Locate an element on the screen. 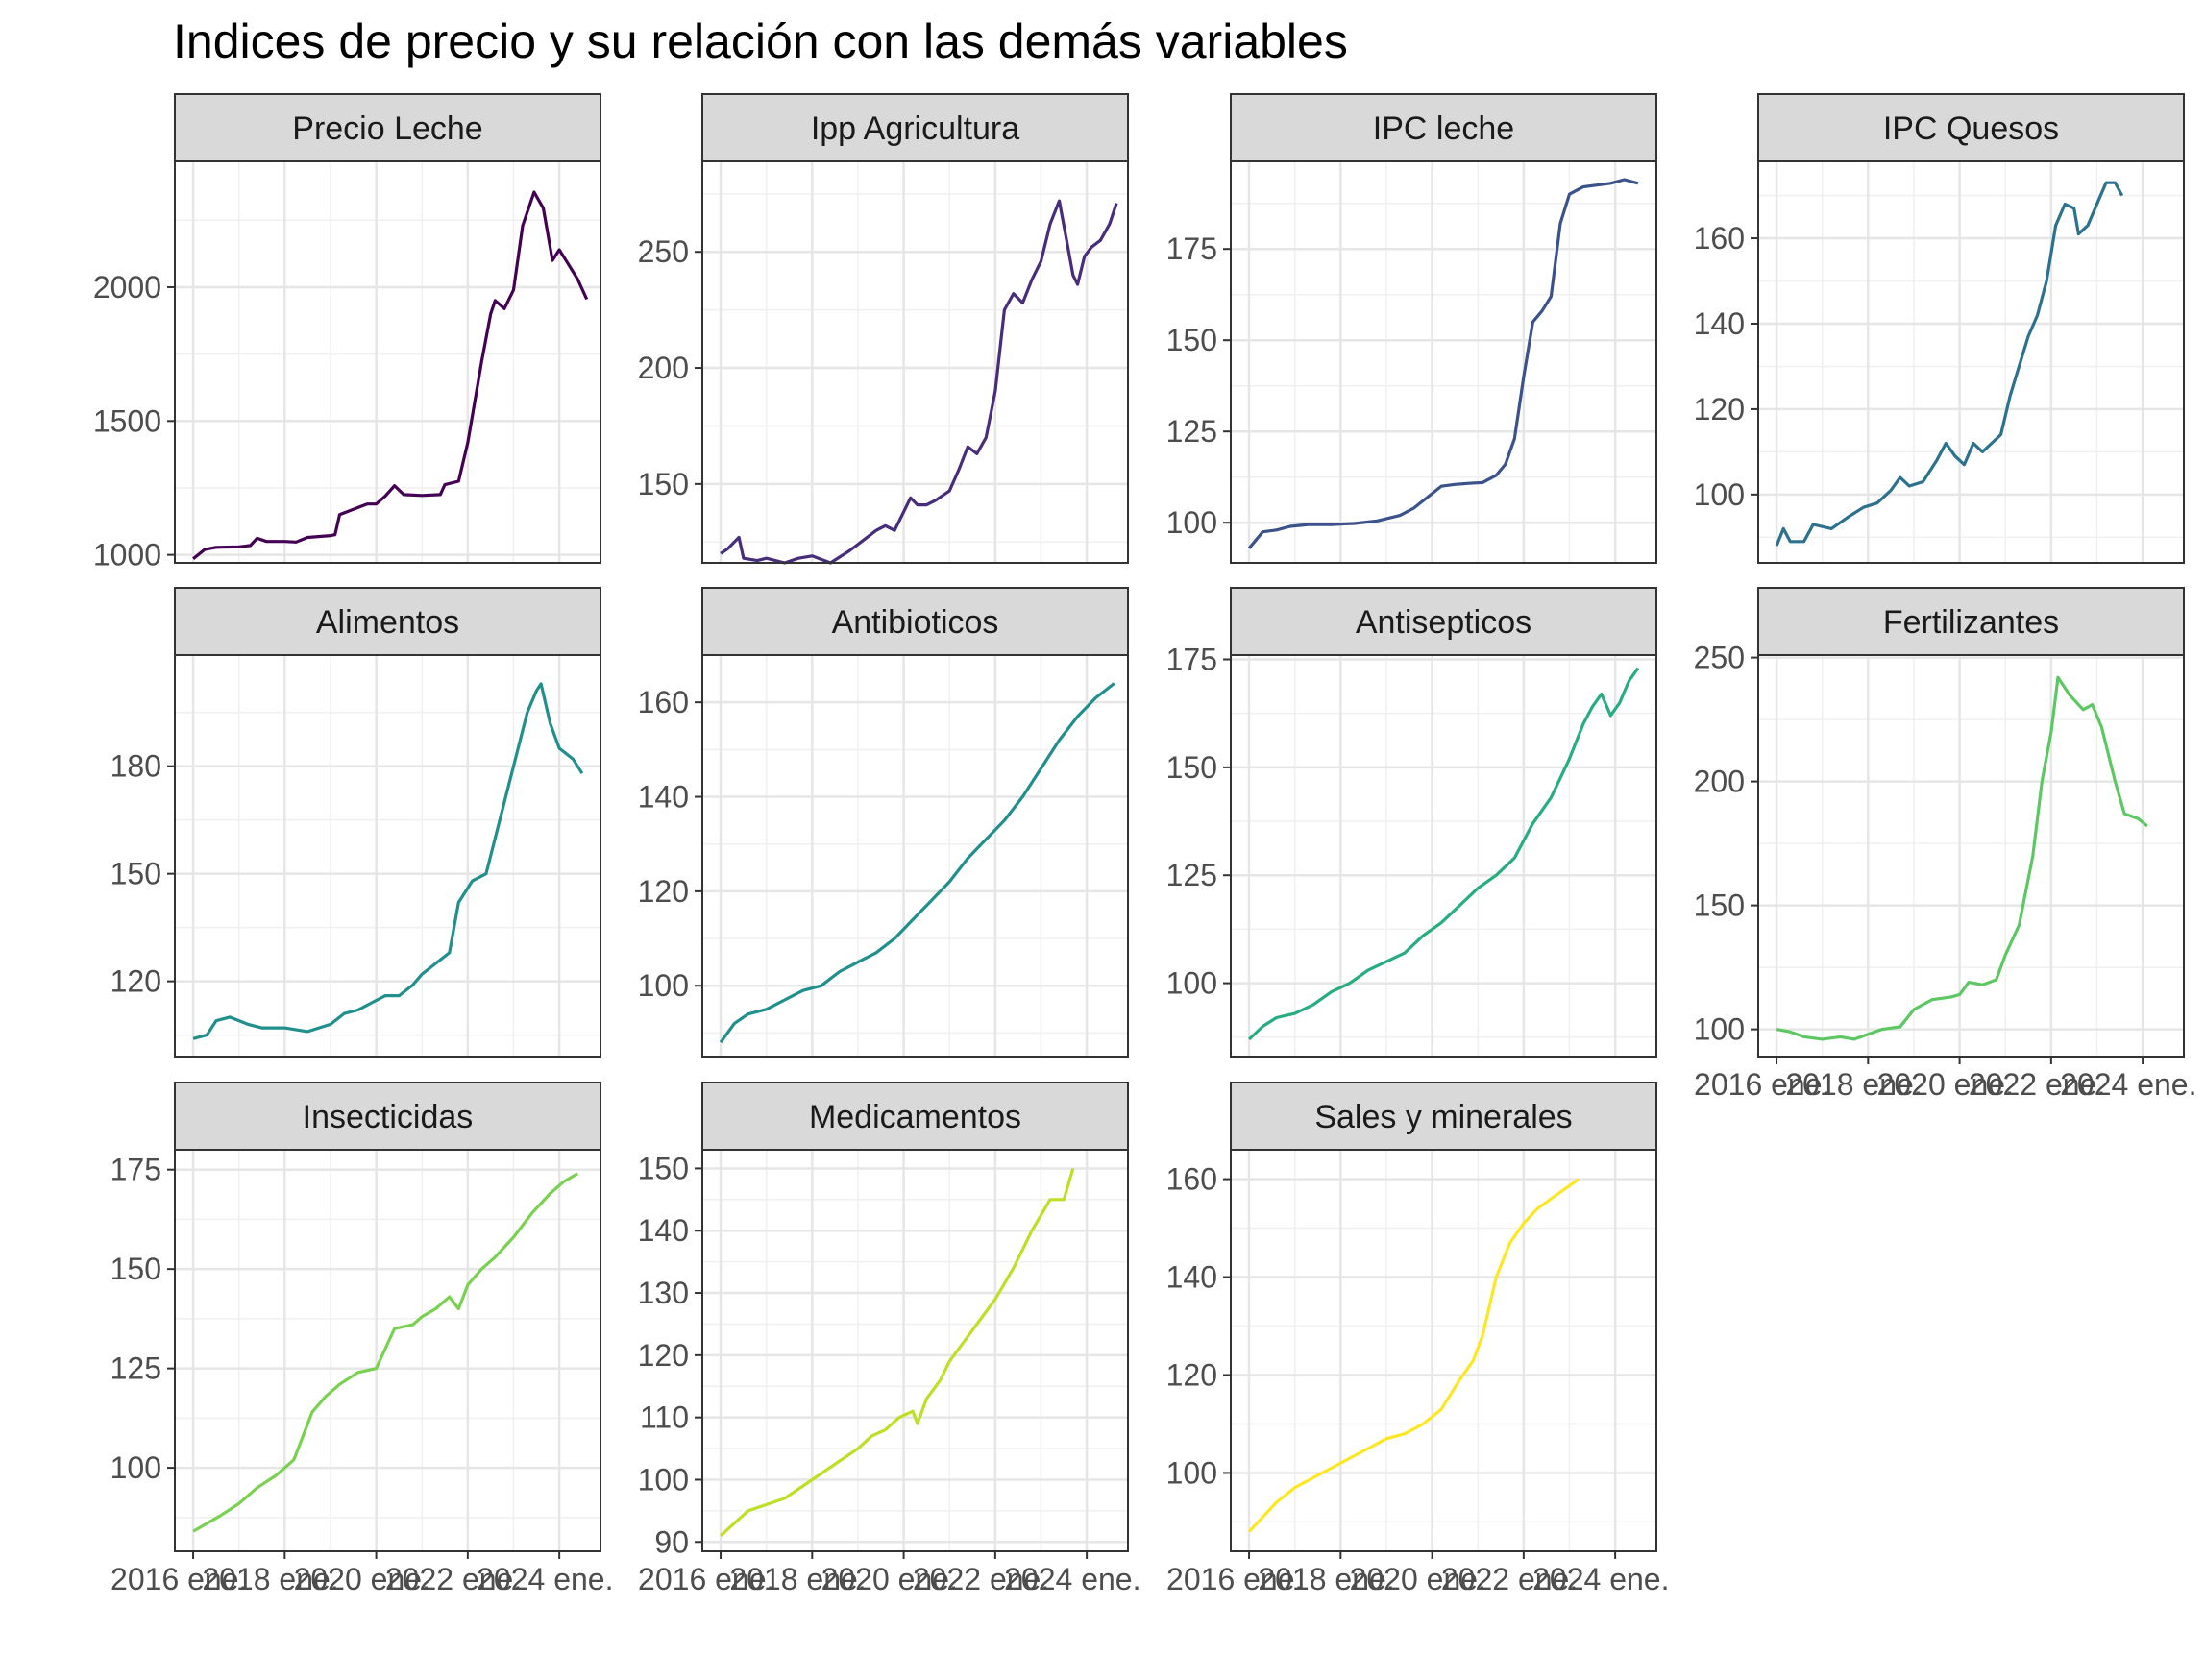 The width and height of the screenshot is (2205, 1680). panel-alimentos: Alimentos 120 150 180 is located at coordinates (355, 823).